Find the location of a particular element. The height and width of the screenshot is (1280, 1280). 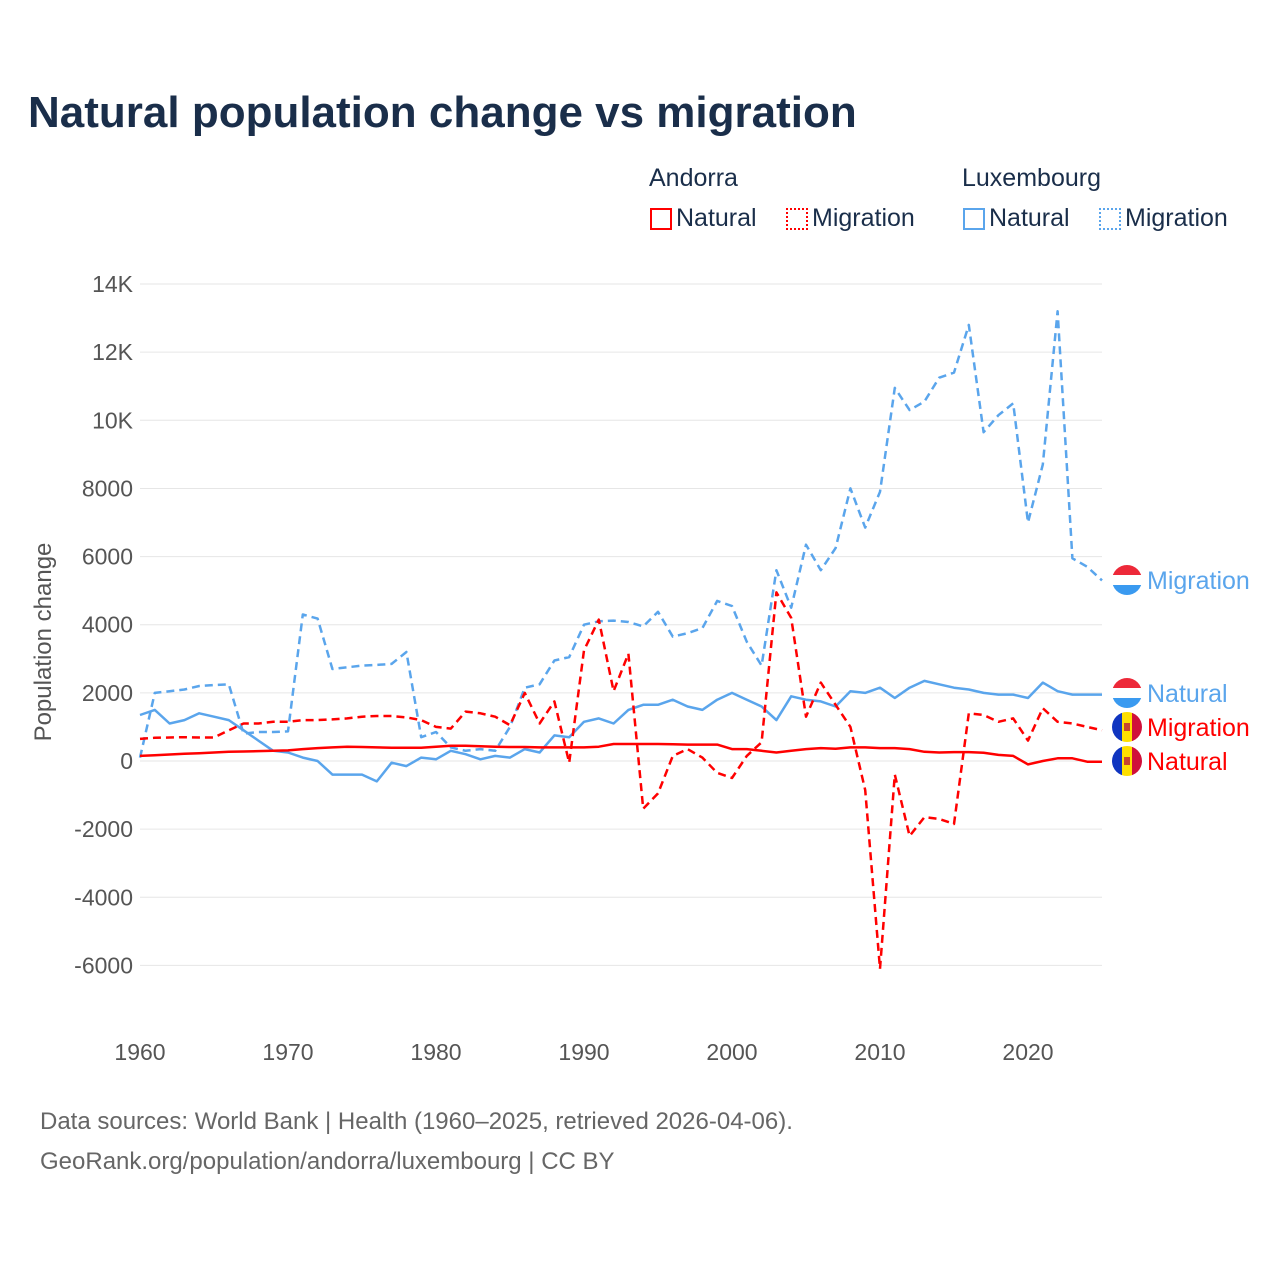

legend-luxembourg-natural: Natural is located at coordinates (1016, 218).